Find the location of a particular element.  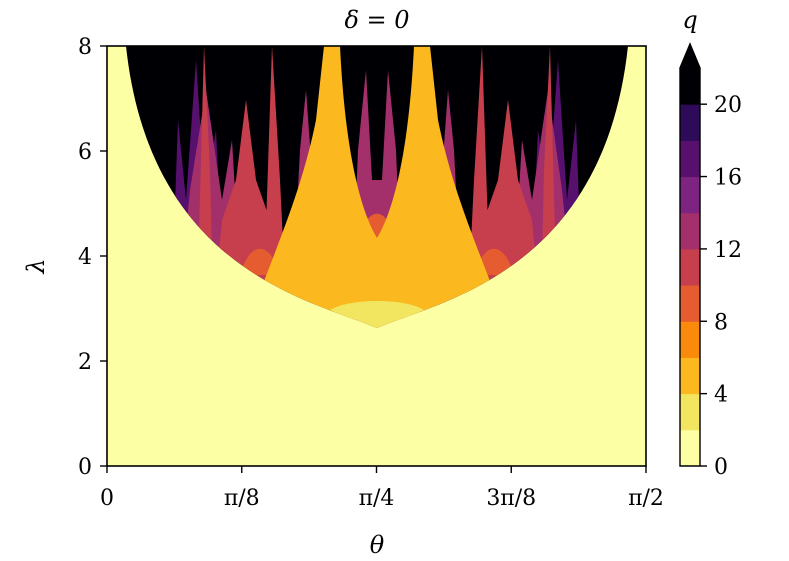

colorbar-outline is located at coordinates (690, 254).